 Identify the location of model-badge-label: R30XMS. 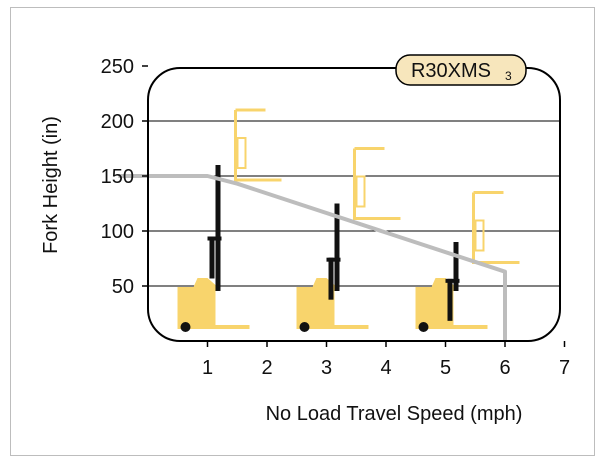
(451, 71).